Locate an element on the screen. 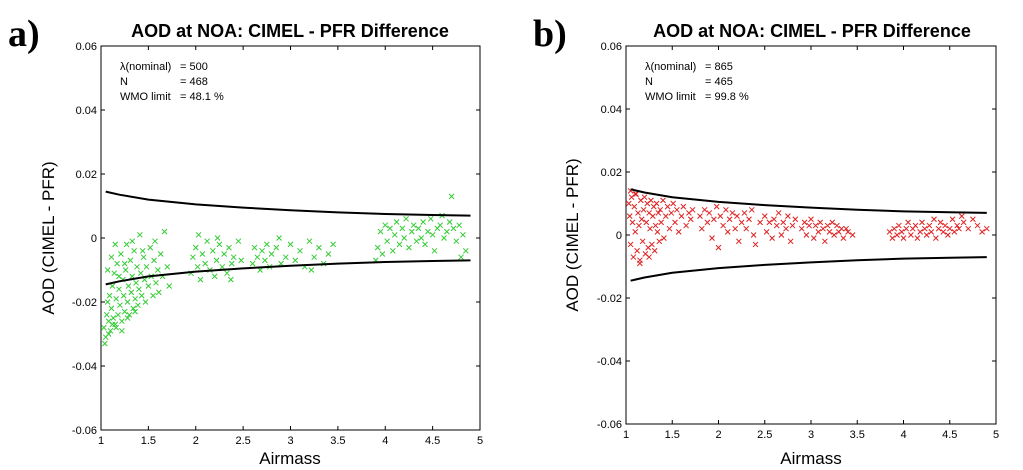 This screenshot has width=1023, height=470. panel-b-x-tick-label: 4.5 is located at coordinates (949, 435).